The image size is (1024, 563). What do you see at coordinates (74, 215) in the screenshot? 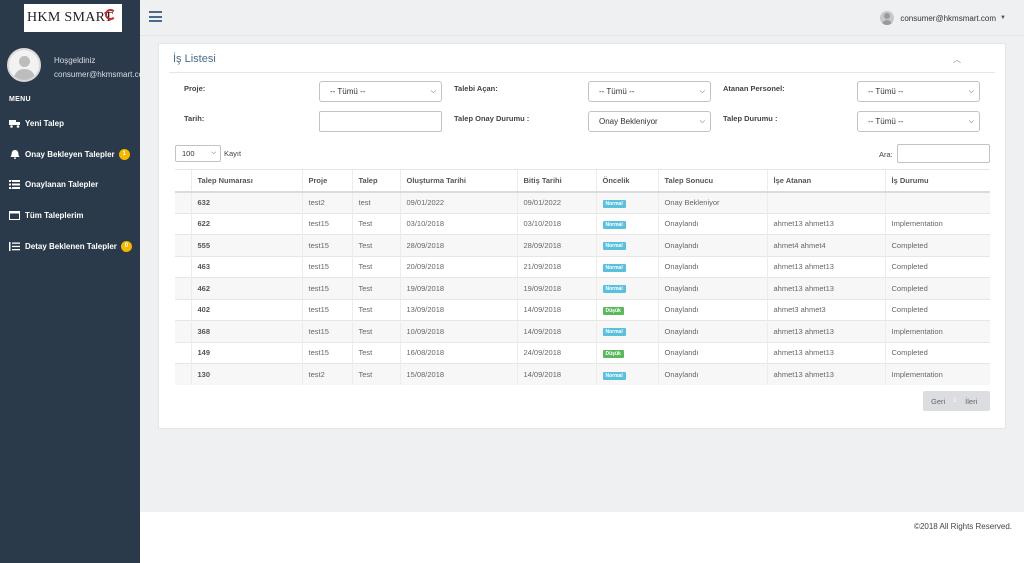
I see `sidebar-item-tum-taleplerim: Tüm Taleplerim` at bounding box center [74, 215].